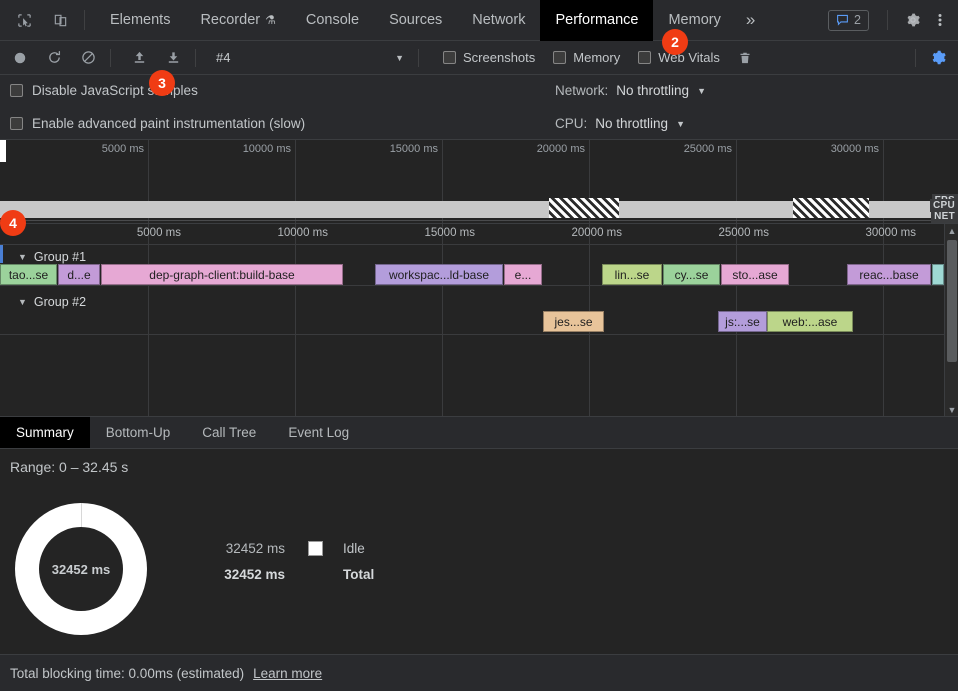  What do you see at coordinates (755, 274) in the screenshot?
I see `flame-bar: sto...ase` at bounding box center [755, 274].